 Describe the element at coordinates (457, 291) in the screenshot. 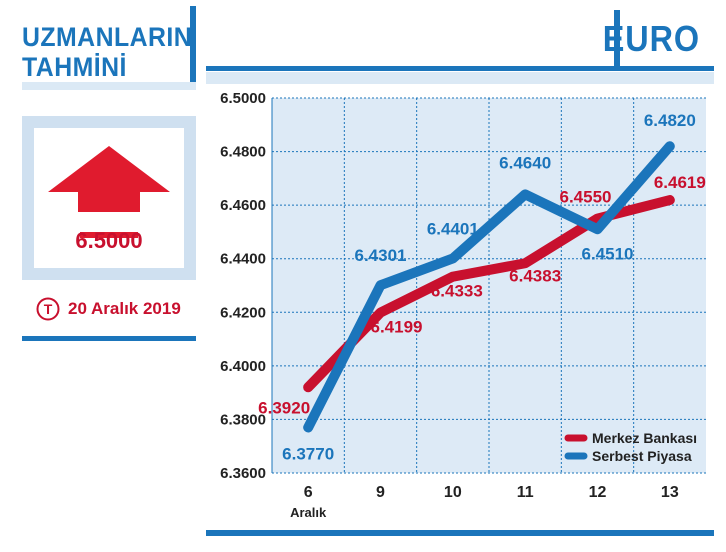

I see `data-label: 6.4333` at that location.